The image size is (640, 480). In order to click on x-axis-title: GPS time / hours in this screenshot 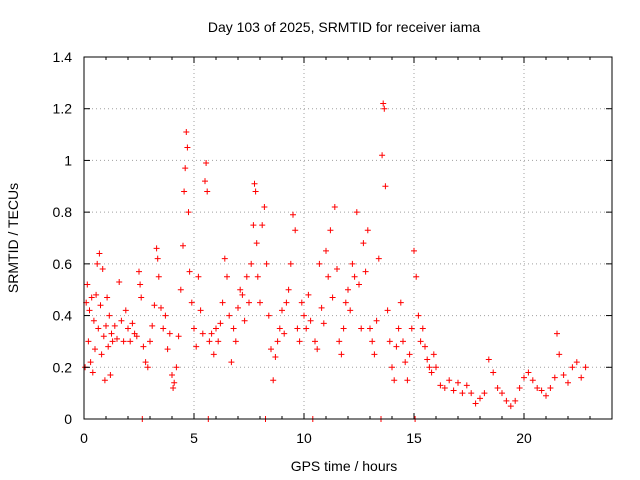, I will do `click(344, 466)`.